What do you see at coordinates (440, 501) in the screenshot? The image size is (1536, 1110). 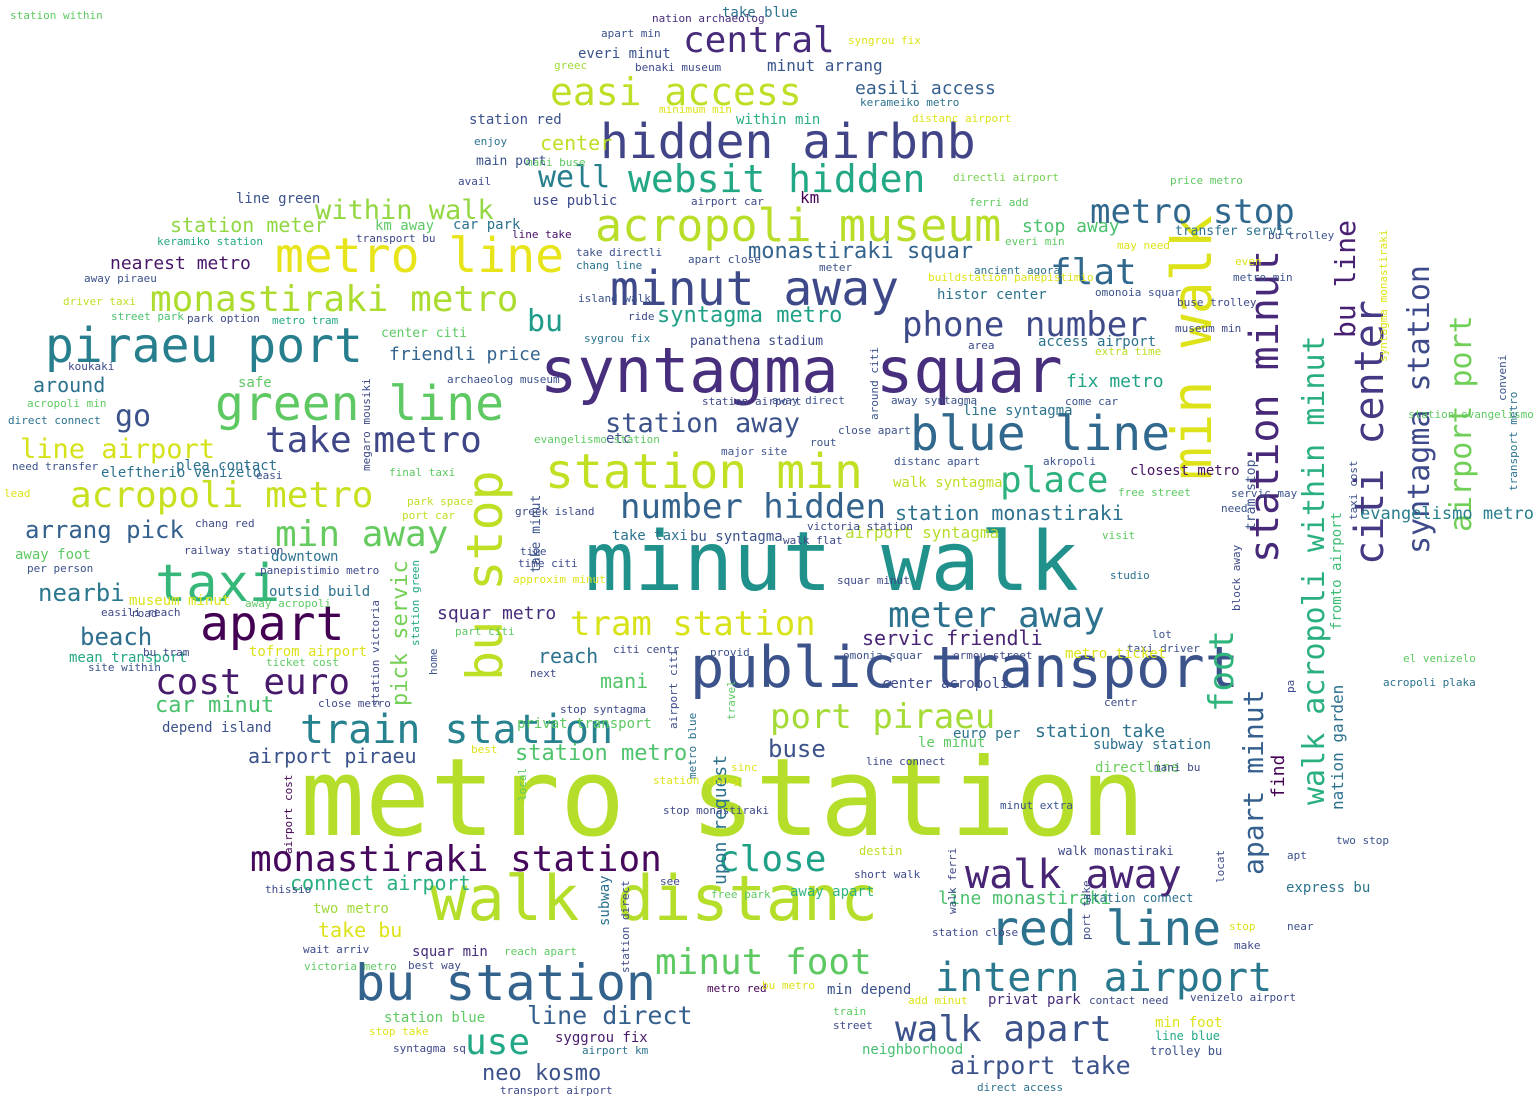 I see `word-park-space: park space` at bounding box center [440, 501].